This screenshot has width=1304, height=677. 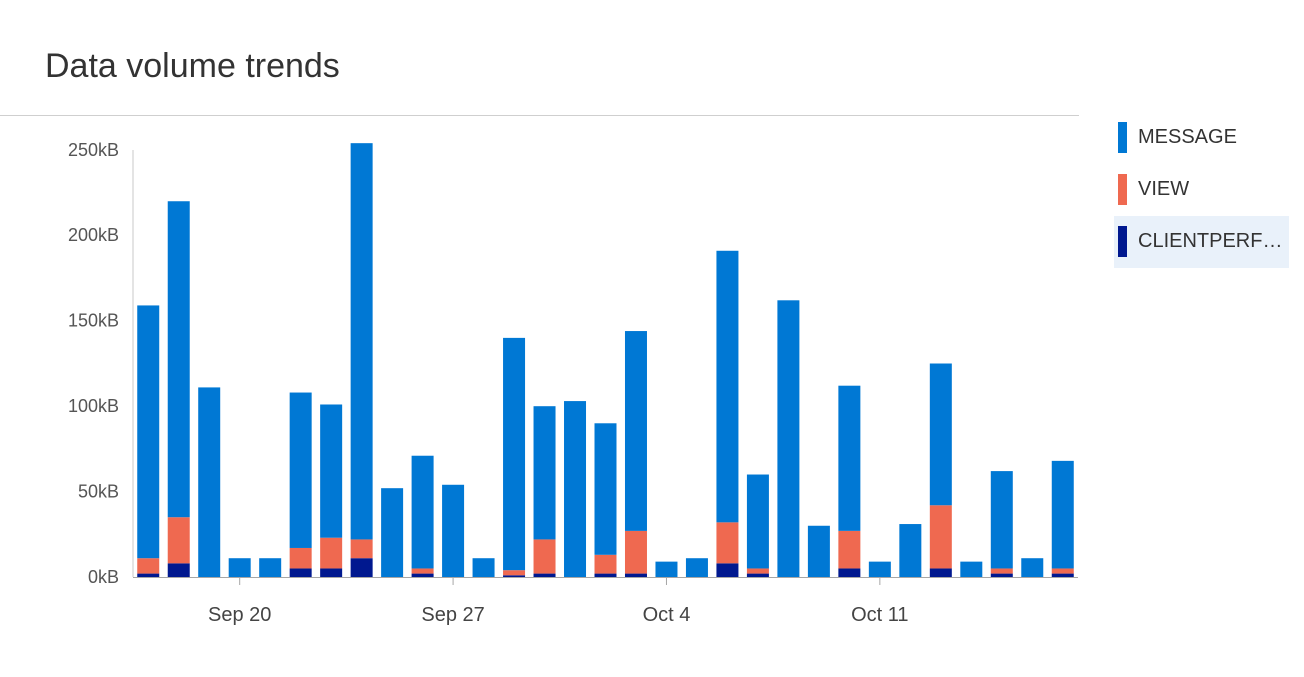 I want to click on y-tick-label: 200kB, so click(x=93, y=235).